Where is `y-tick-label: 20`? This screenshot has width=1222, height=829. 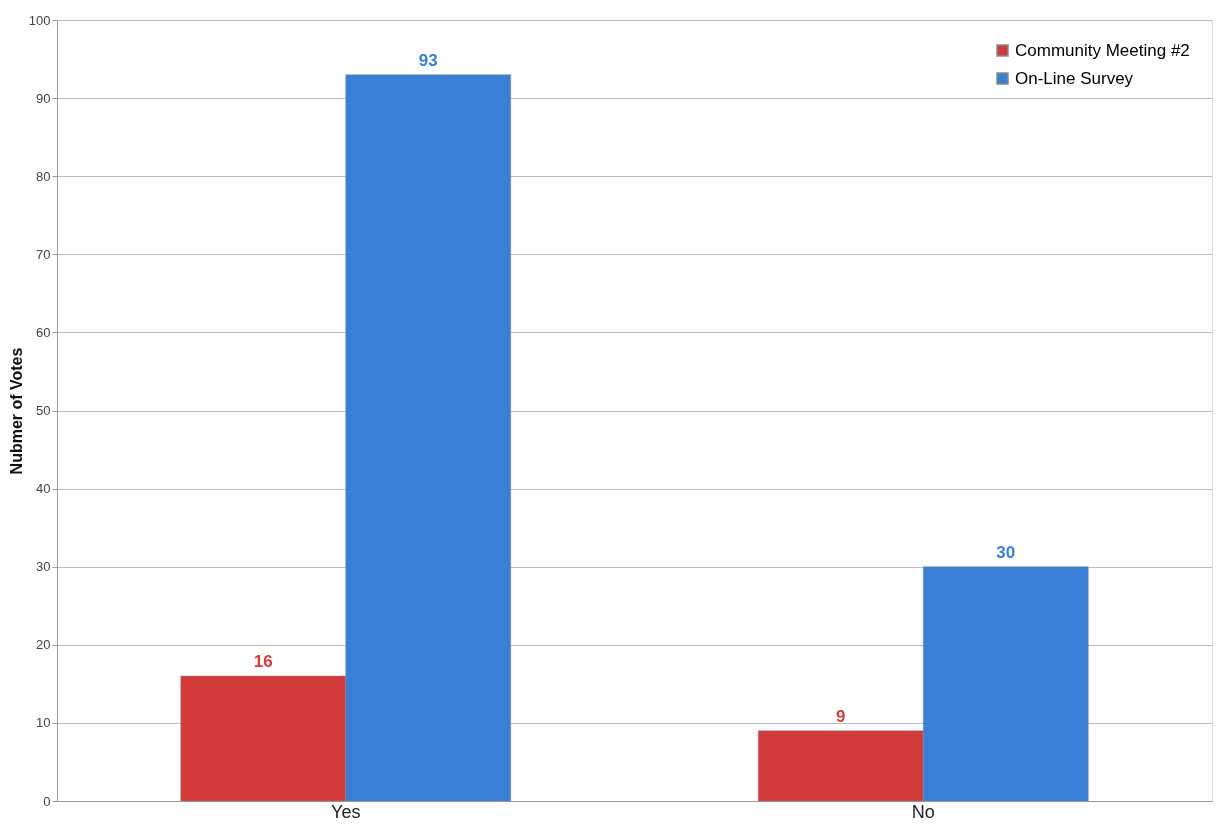
y-tick-label: 20 is located at coordinates (43, 645).